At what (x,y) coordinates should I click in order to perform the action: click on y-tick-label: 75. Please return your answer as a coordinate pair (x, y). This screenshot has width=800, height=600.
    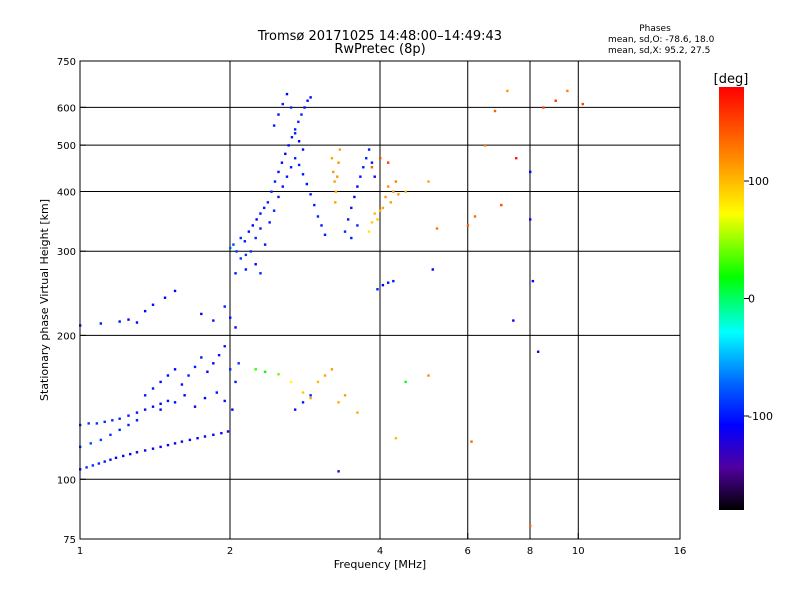
    Looking at the image, I should click on (69, 540).